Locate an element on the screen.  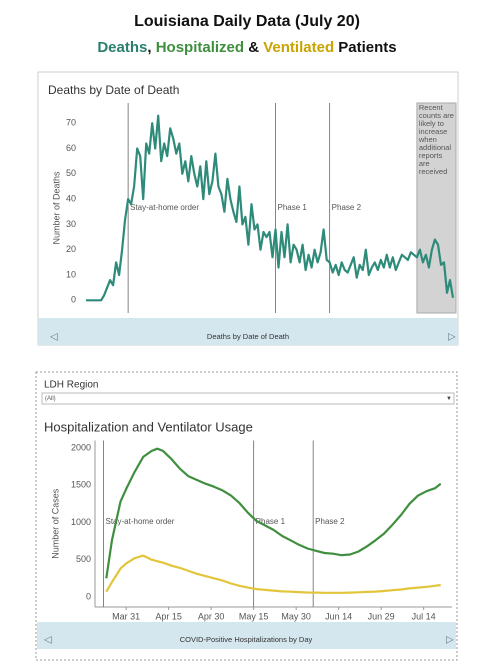
y-tick-label: 500 is located at coordinates (83, 559).